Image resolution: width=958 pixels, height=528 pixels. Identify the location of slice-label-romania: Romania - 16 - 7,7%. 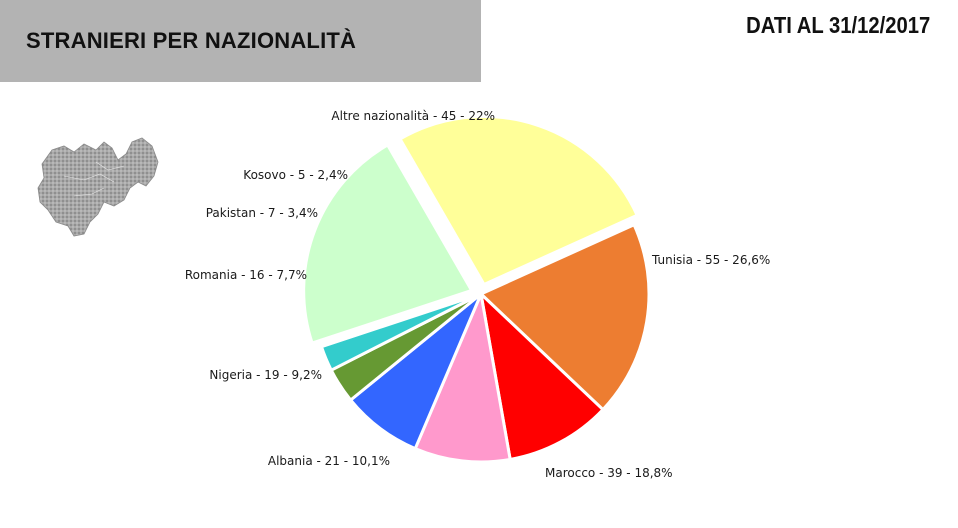
(246, 275).